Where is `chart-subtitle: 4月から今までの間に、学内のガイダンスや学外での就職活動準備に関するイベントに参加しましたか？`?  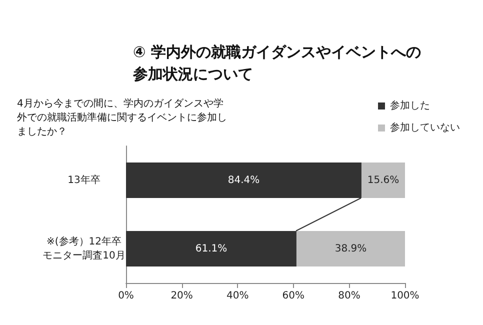
chart-subtitle: 4月から今までの間に、学内のガイダンスや学外での就職活動準備に関するイベントに参加しましたか？ is located at coordinates (122, 118).